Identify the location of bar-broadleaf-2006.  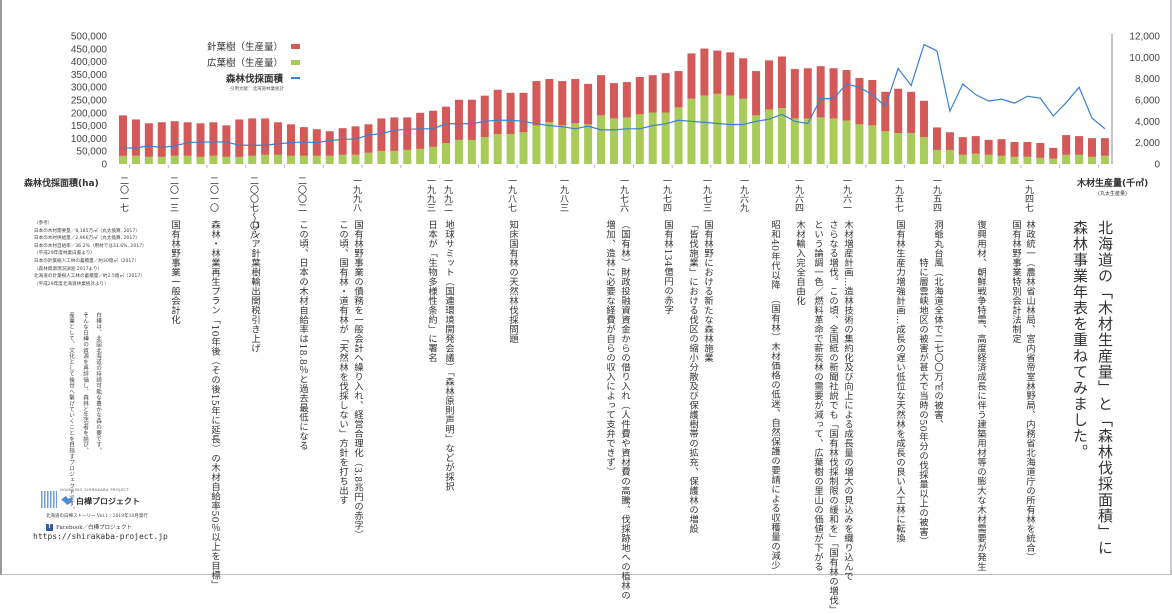
(265, 159).